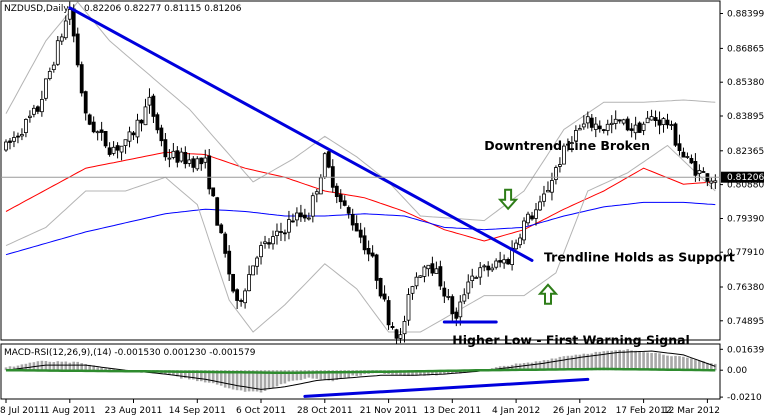  What do you see at coordinates (745, 49) in the screenshot?
I see `price-tick-label: 0.86865` at bounding box center [745, 49].